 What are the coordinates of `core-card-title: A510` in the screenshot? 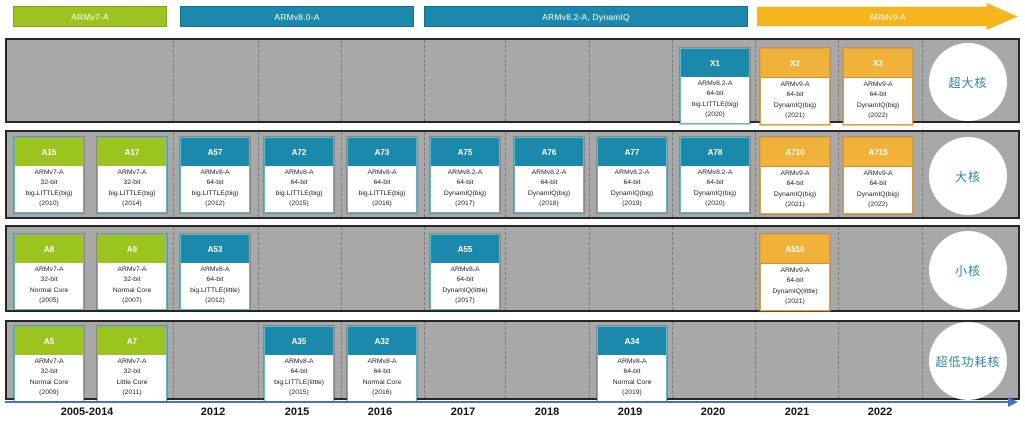 It's located at (795, 249).